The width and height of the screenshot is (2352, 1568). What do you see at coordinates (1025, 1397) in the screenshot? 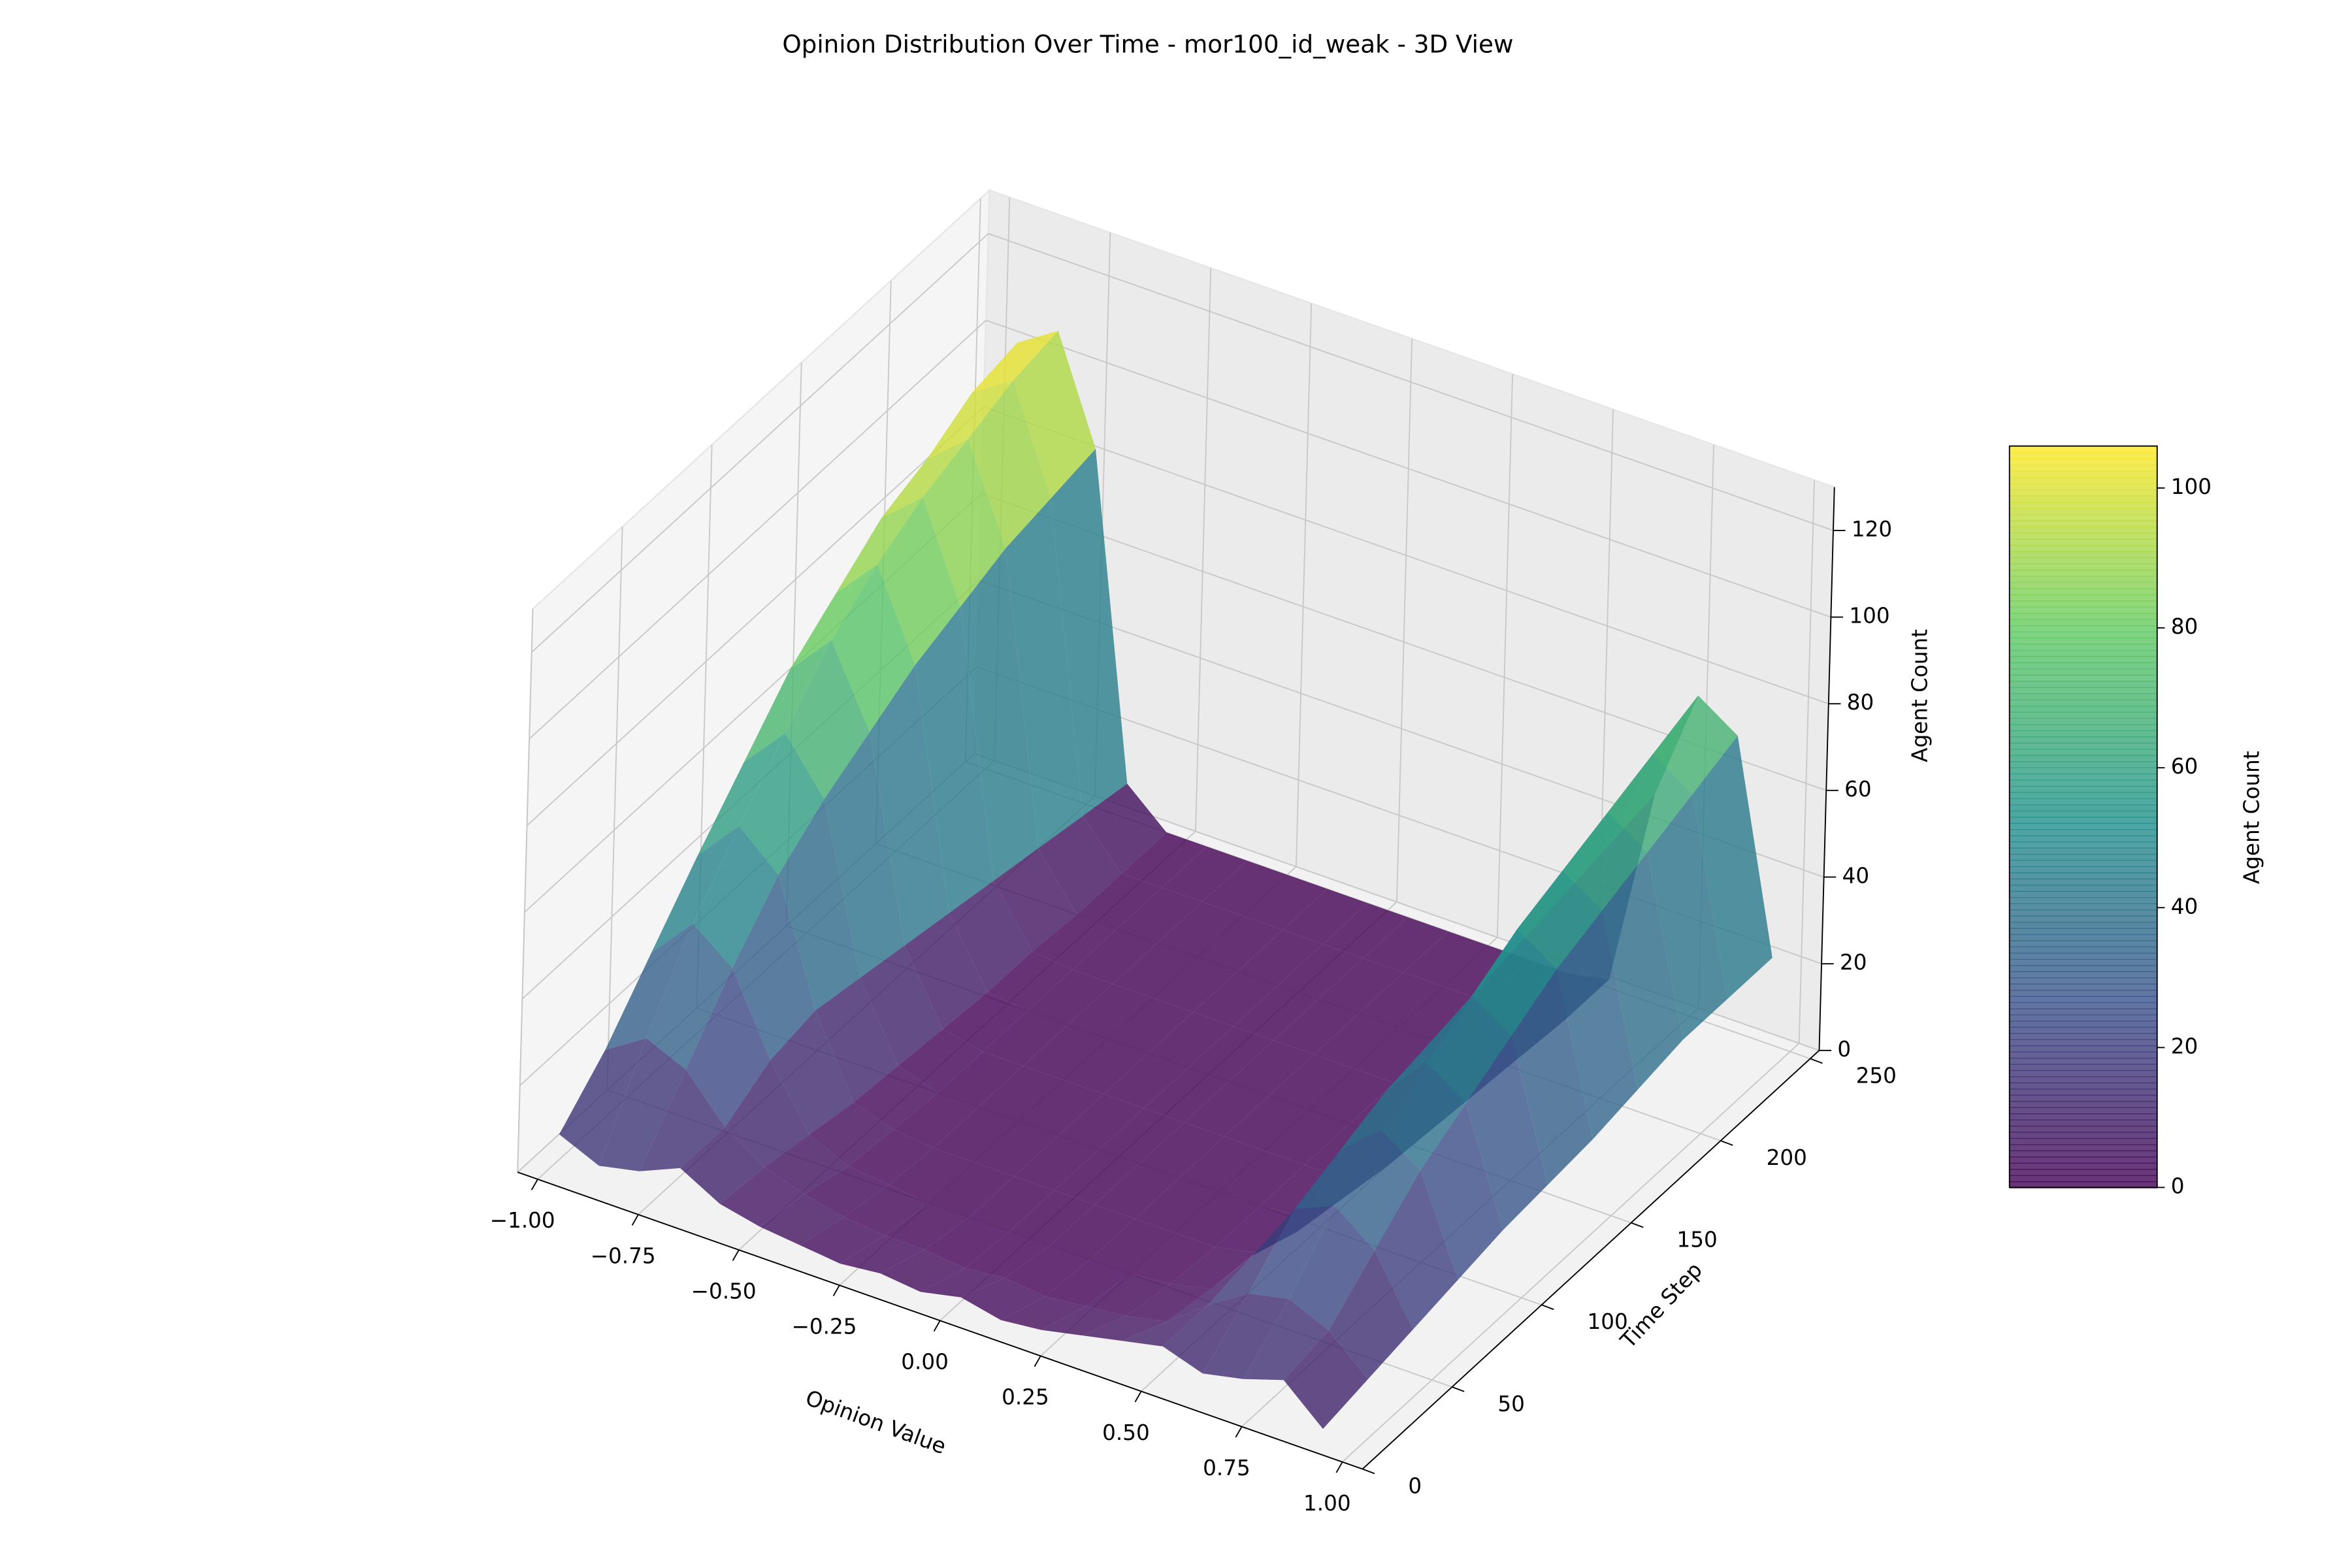
I see `x-tick-label: 0.25` at bounding box center [1025, 1397].